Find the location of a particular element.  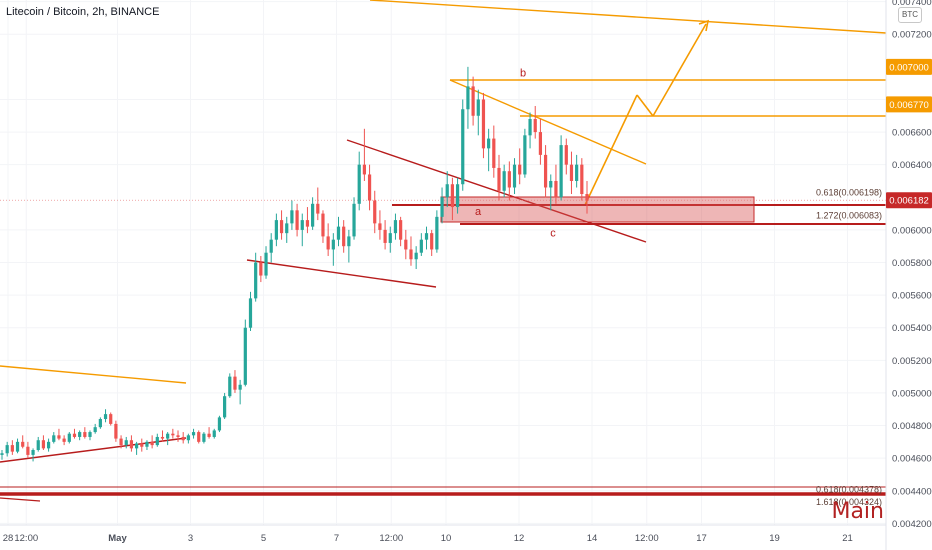

y-tick-label: 0.006000 is located at coordinates (912, 230).